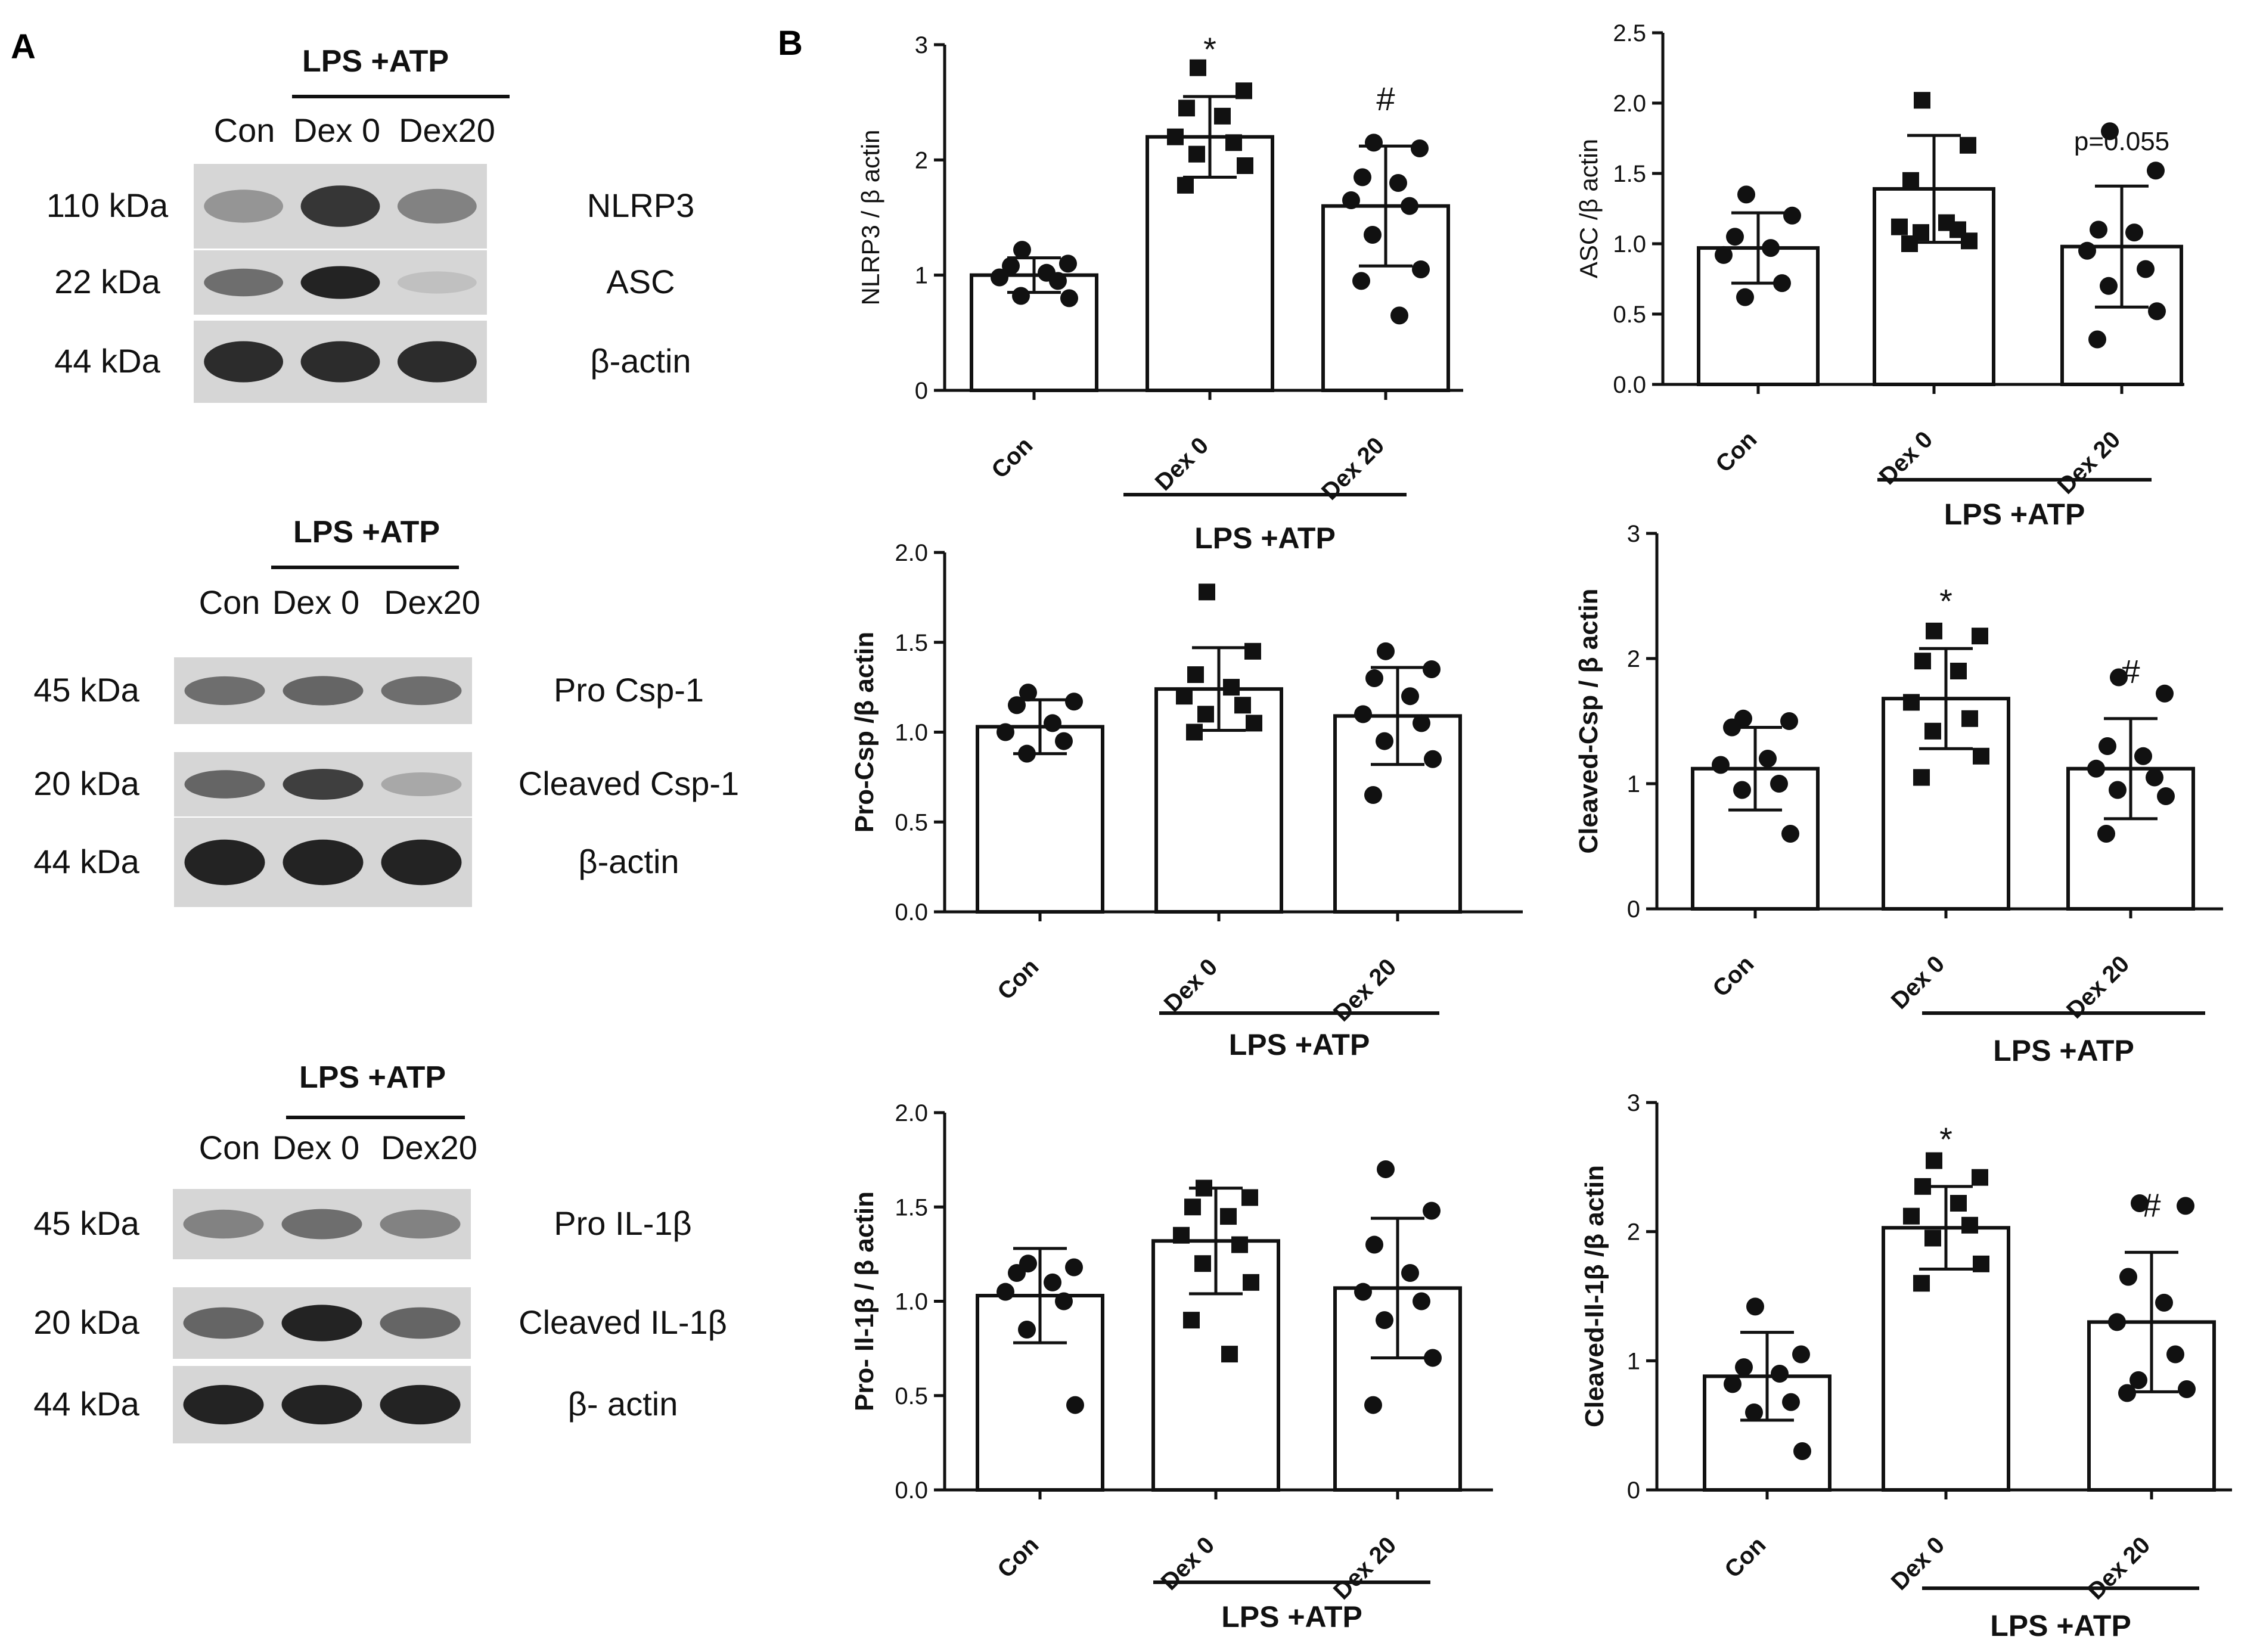 Image resolution: width=2263 pixels, height=1652 pixels. Describe the element at coordinates (1945, 601) in the screenshot. I see `significance-marker: *` at that location.